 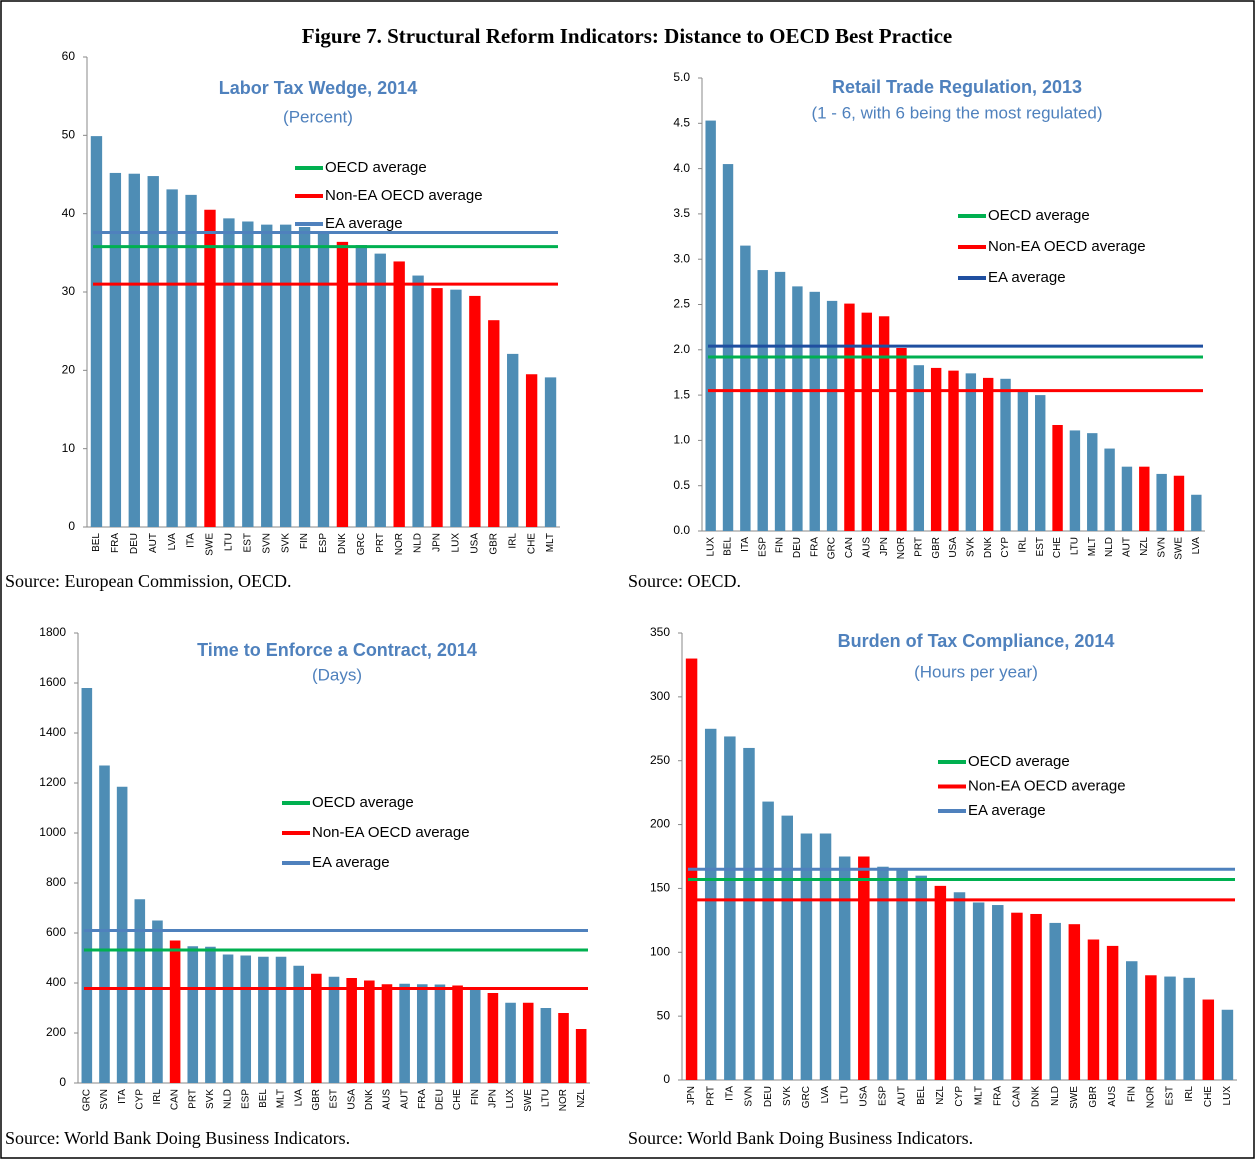 What do you see at coordinates (104, 1099) in the screenshot?
I see `x-tick-label: SVN` at bounding box center [104, 1099].